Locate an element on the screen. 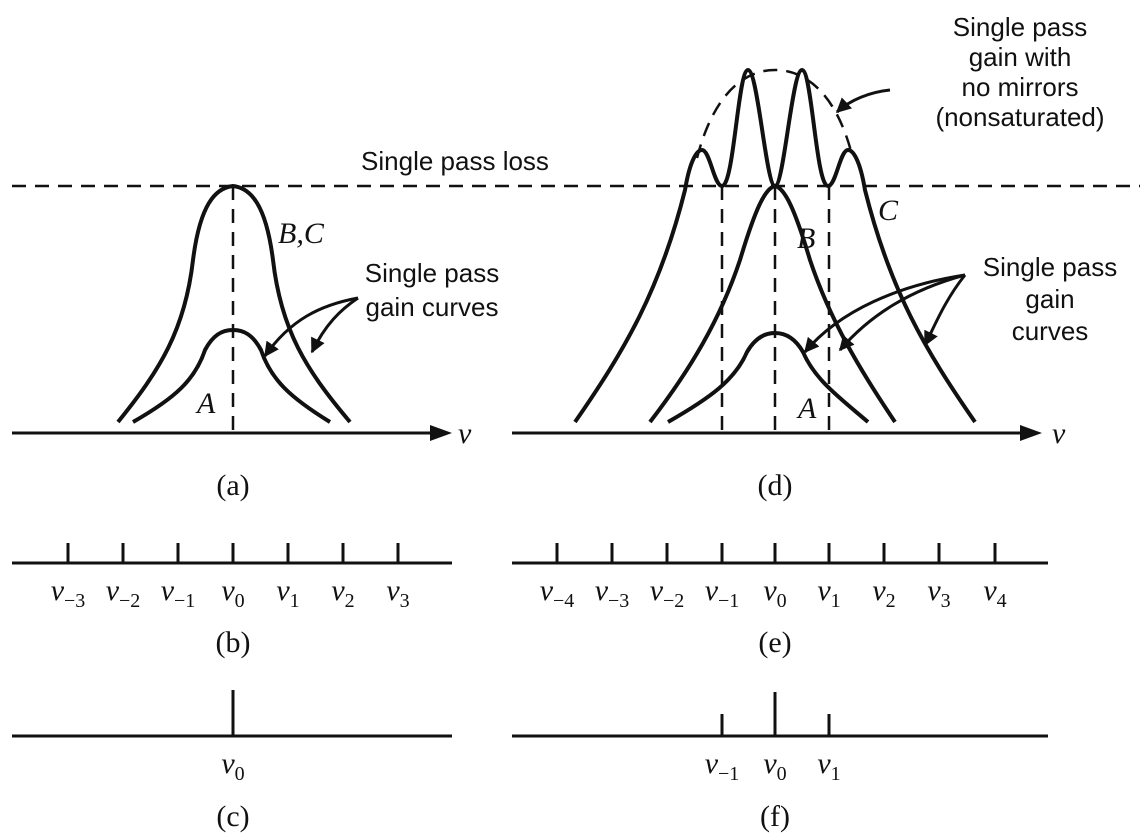 Image resolution: width=1144 pixels, height=834 pixels. curve-label: B is located at coordinates (806, 238).